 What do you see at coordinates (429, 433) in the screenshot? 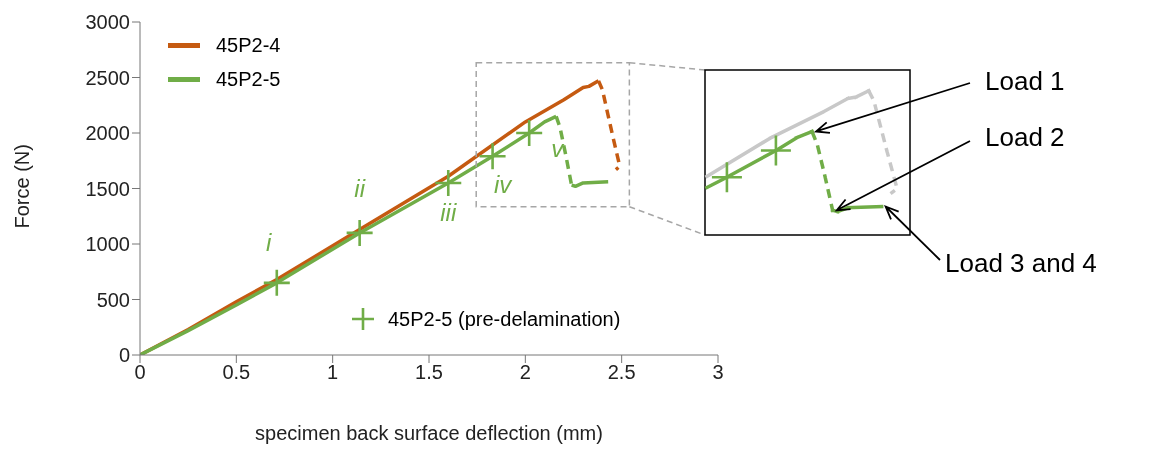
I see `x-axis-title: specimen back surface deflection (mm)` at bounding box center [429, 433].